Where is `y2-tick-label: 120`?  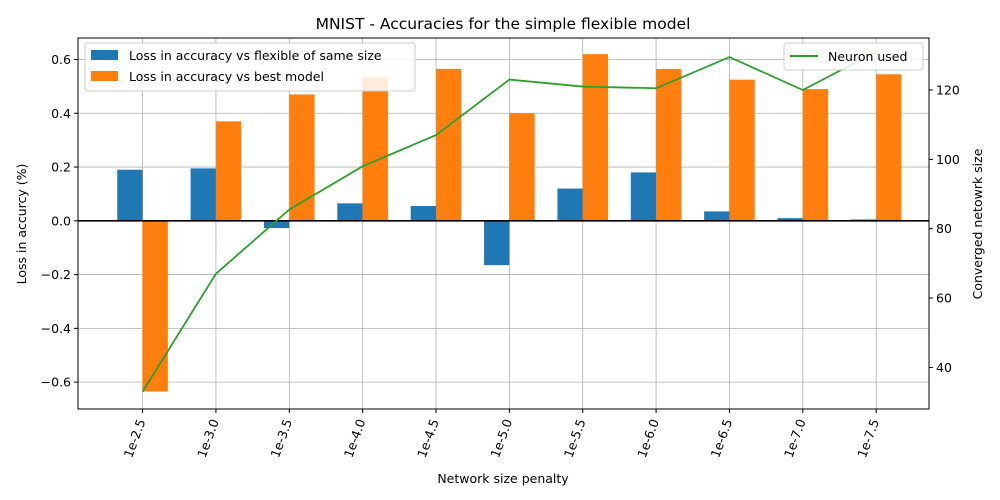
y2-tick-label: 120 is located at coordinates (948, 90).